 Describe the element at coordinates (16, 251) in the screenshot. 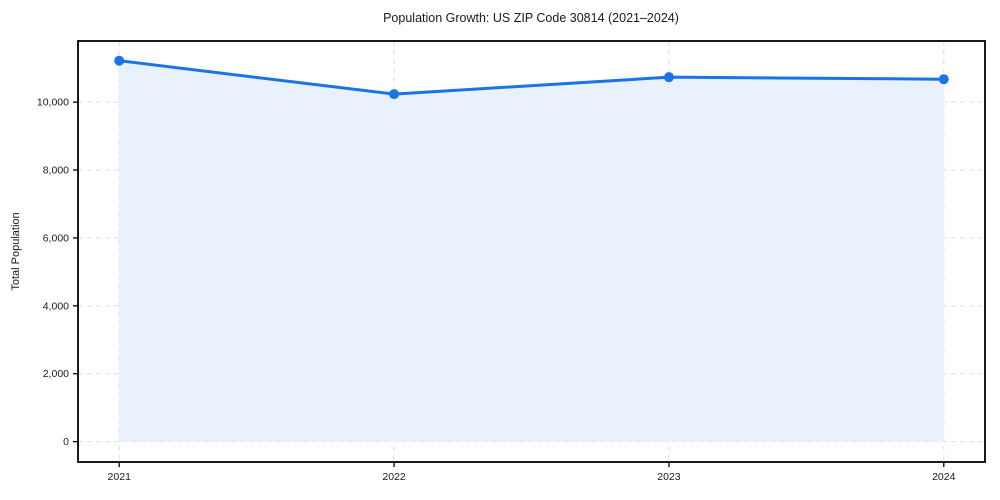

I see `y-axis-label: Total Population` at that location.